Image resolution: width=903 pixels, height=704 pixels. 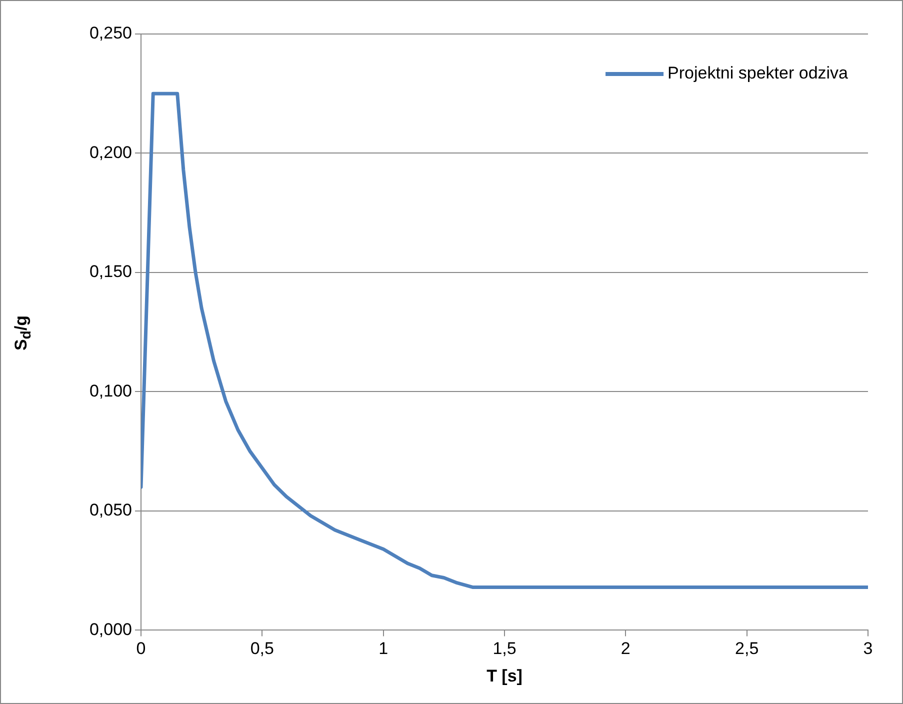 What do you see at coordinates (110, 152) in the screenshot?
I see `y-tick-label: 0,200` at bounding box center [110, 152].